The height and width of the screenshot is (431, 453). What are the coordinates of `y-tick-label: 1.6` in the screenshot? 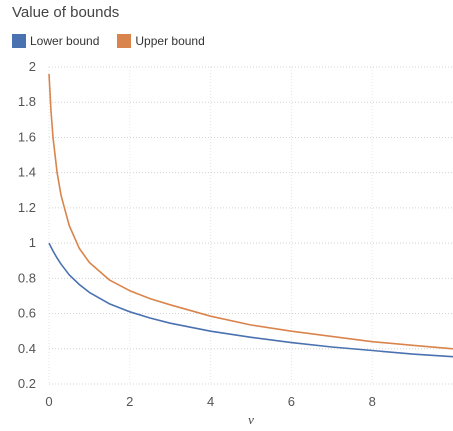 It's located at (27, 136).